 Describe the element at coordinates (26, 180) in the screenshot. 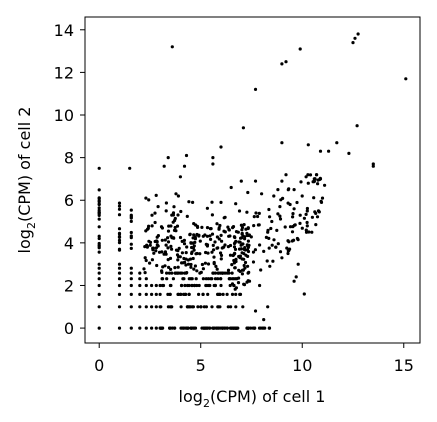

I see `y-axis-title: log2(CPM) of cell 2` at that location.